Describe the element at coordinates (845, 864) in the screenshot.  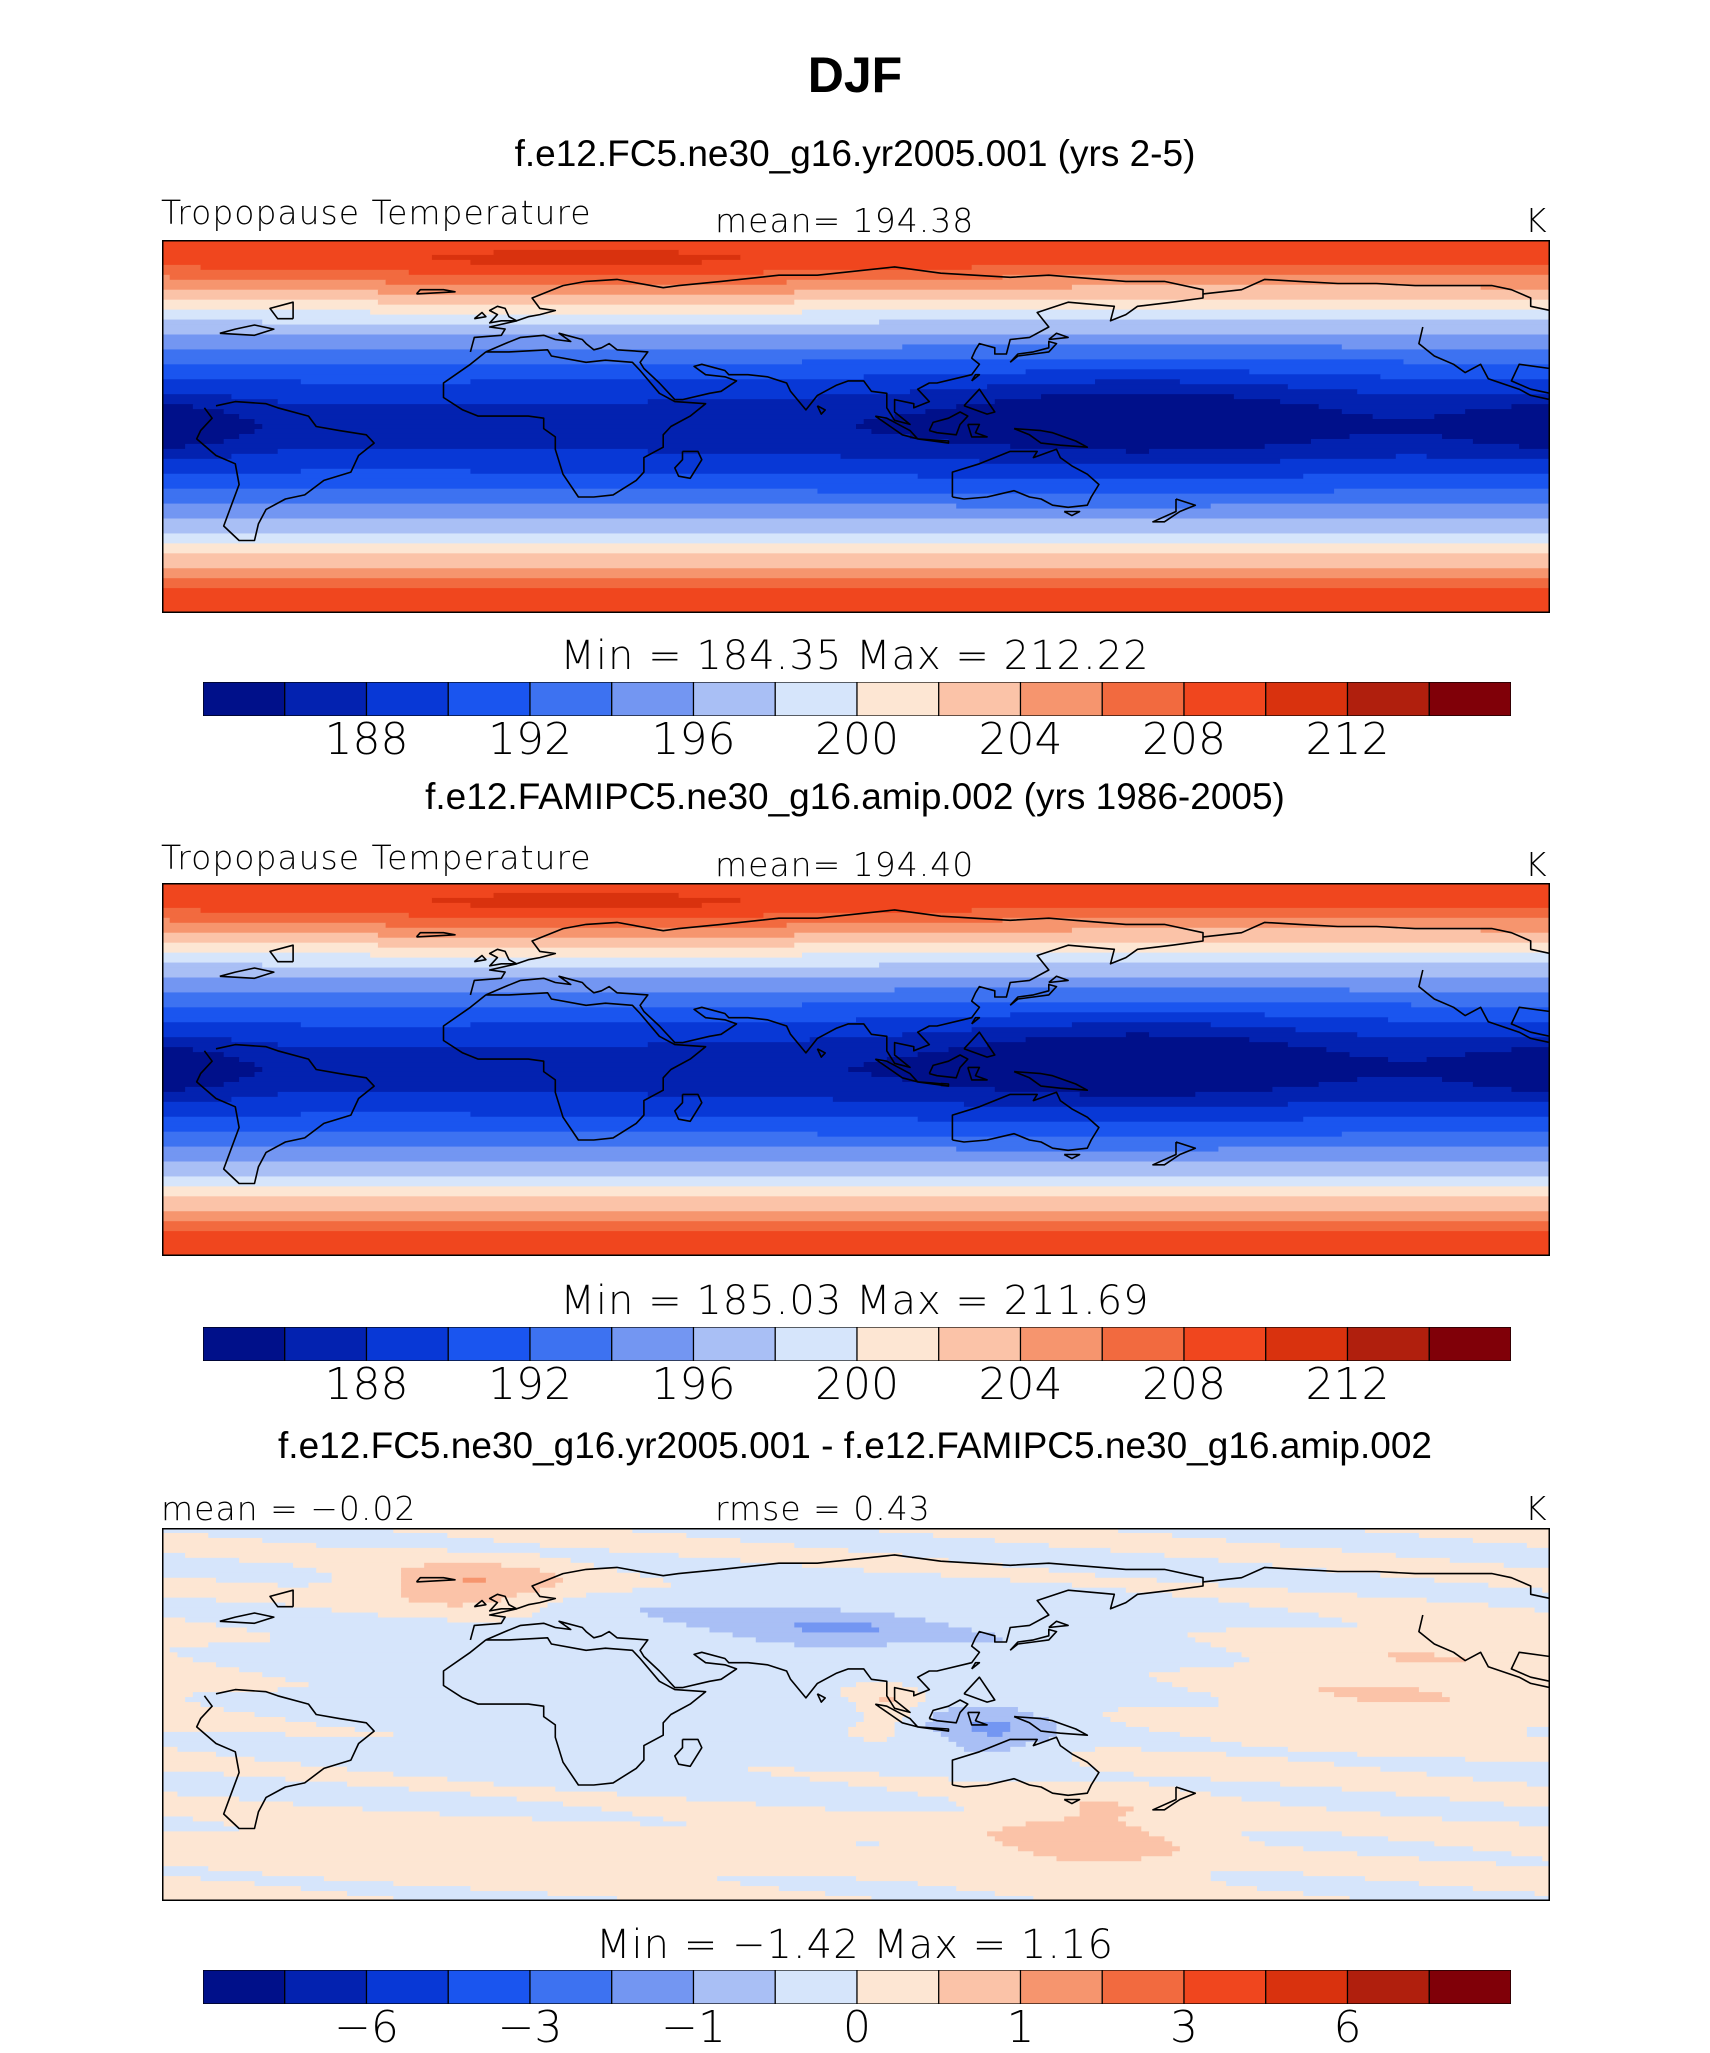
I see `panel-2-center-label: mean= 194.40` at that location.